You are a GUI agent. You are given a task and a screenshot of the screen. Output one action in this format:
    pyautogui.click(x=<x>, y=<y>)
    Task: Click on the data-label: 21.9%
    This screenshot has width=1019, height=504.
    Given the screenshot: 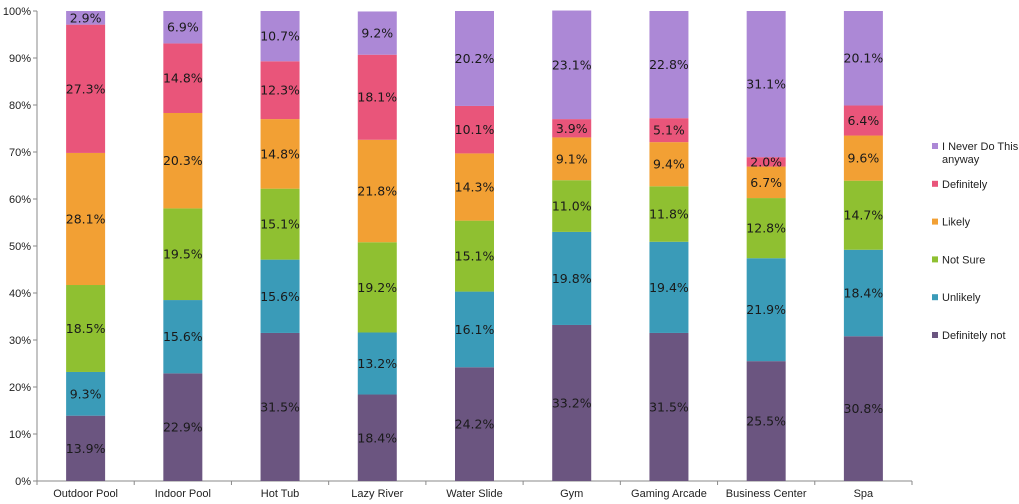 What is the action you would take?
    pyautogui.click(x=766, y=309)
    